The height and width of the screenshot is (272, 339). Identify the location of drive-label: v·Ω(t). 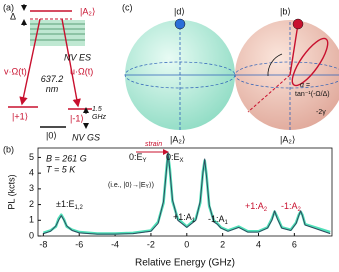
(15, 71).